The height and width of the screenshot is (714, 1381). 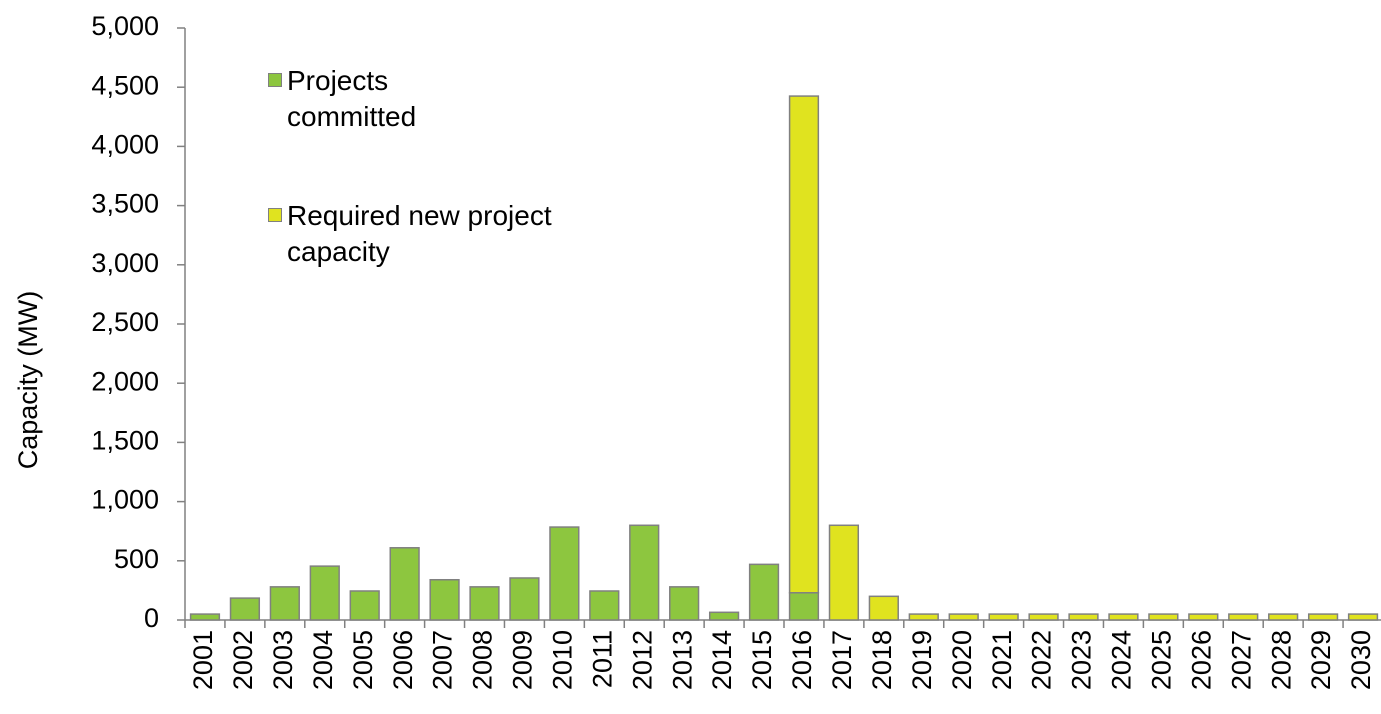 What do you see at coordinates (352, 98) in the screenshot?
I see `legend-label: Projects committed` at bounding box center [352, 98].